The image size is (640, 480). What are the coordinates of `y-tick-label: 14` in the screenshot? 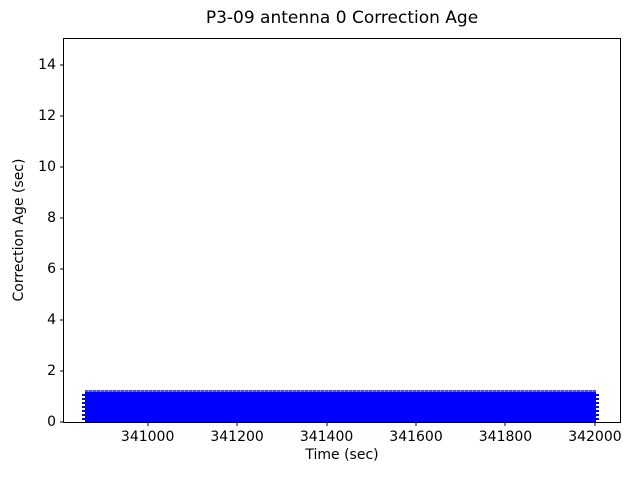 It's located at (47, 64).